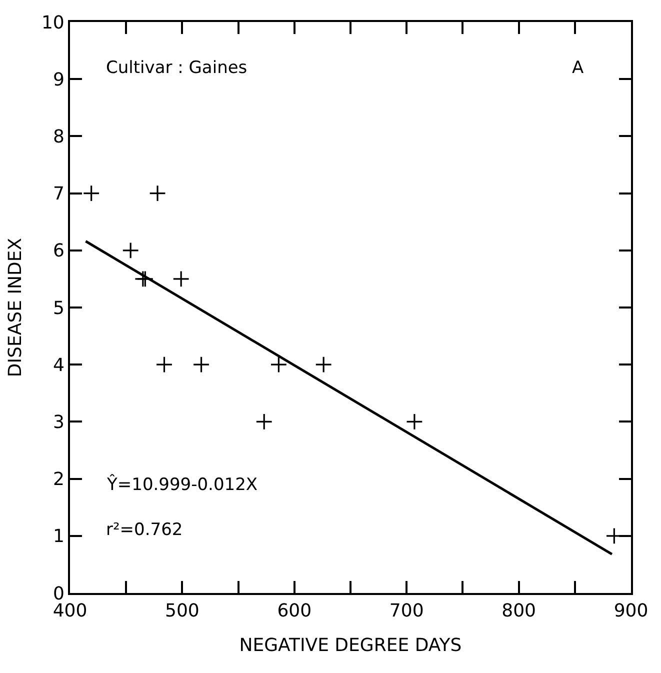  Describe the element at coordinates (58, 365) in the screenshot. I see `y-tick-label: 4` at that location.